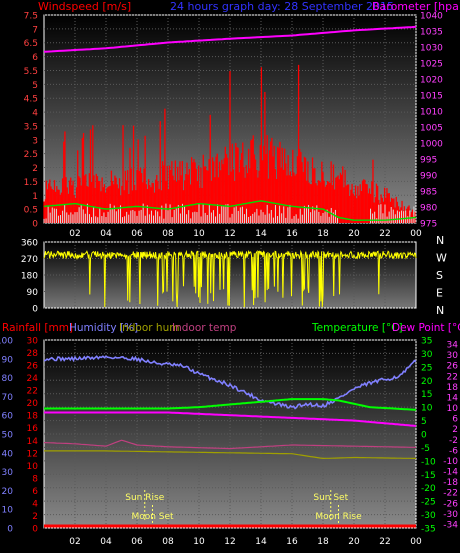 The height and width of the screenshot is (553, 460). I want to click on temp-tick-label: 30, so click(427, 355).